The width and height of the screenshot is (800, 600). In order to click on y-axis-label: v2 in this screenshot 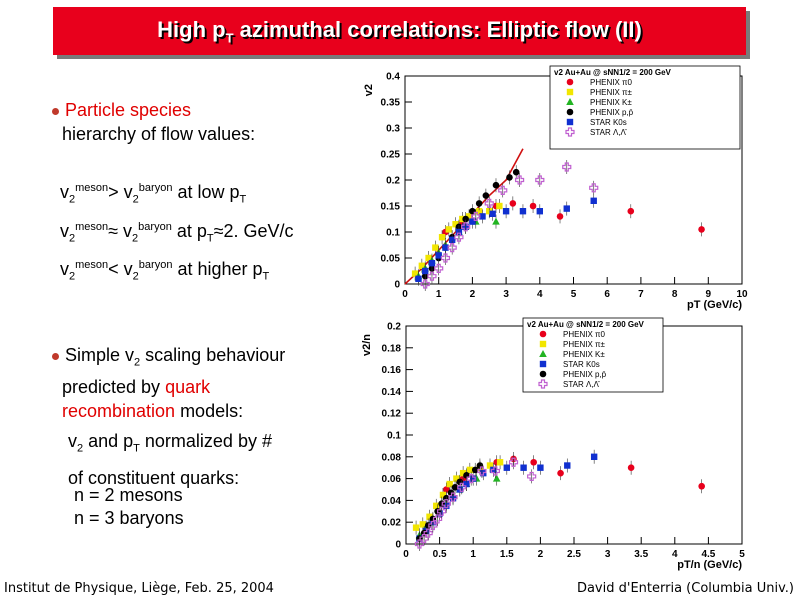, I will do `click(369, 90)`.